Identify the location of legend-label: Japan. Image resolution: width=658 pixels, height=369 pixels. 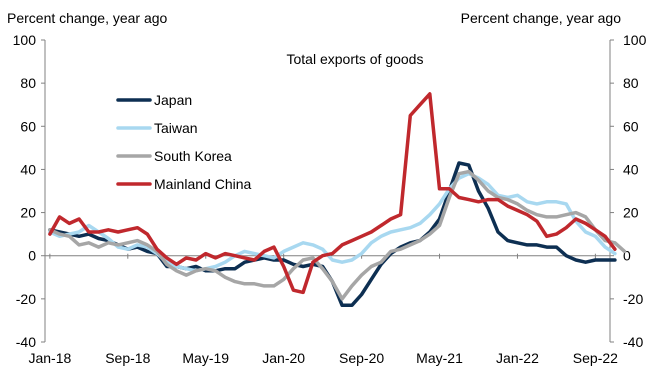
(173, 100).